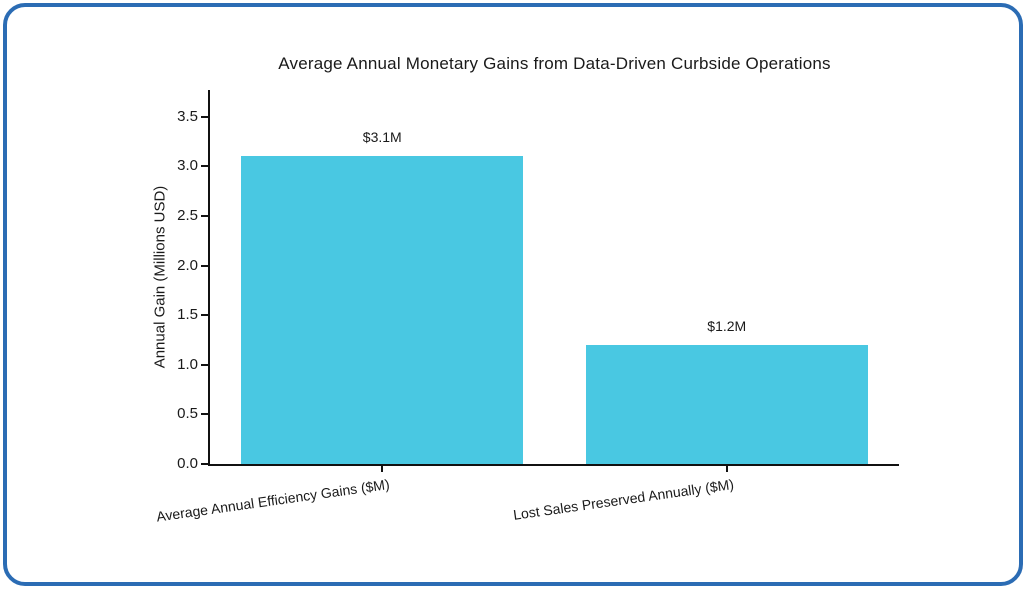 The width and height of the screenshot is (1026, 589). I want to click on y-tick-label: 3.0, so click(187, 166).